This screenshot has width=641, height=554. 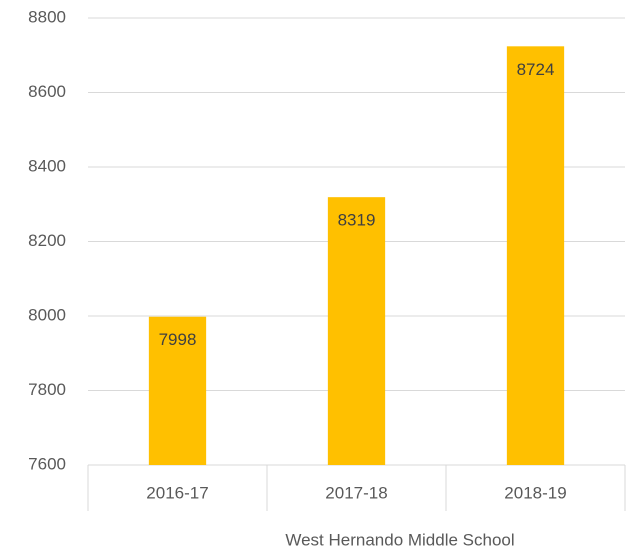 I want to click on y-tick-label: 8800, so click(x=47, y=16).